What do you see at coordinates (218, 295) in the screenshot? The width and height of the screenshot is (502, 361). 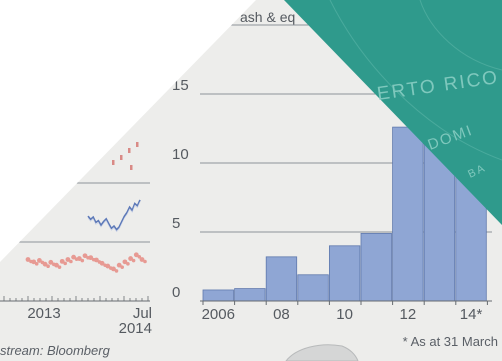 I see `bar-2006` at bounding box center [218, 295].